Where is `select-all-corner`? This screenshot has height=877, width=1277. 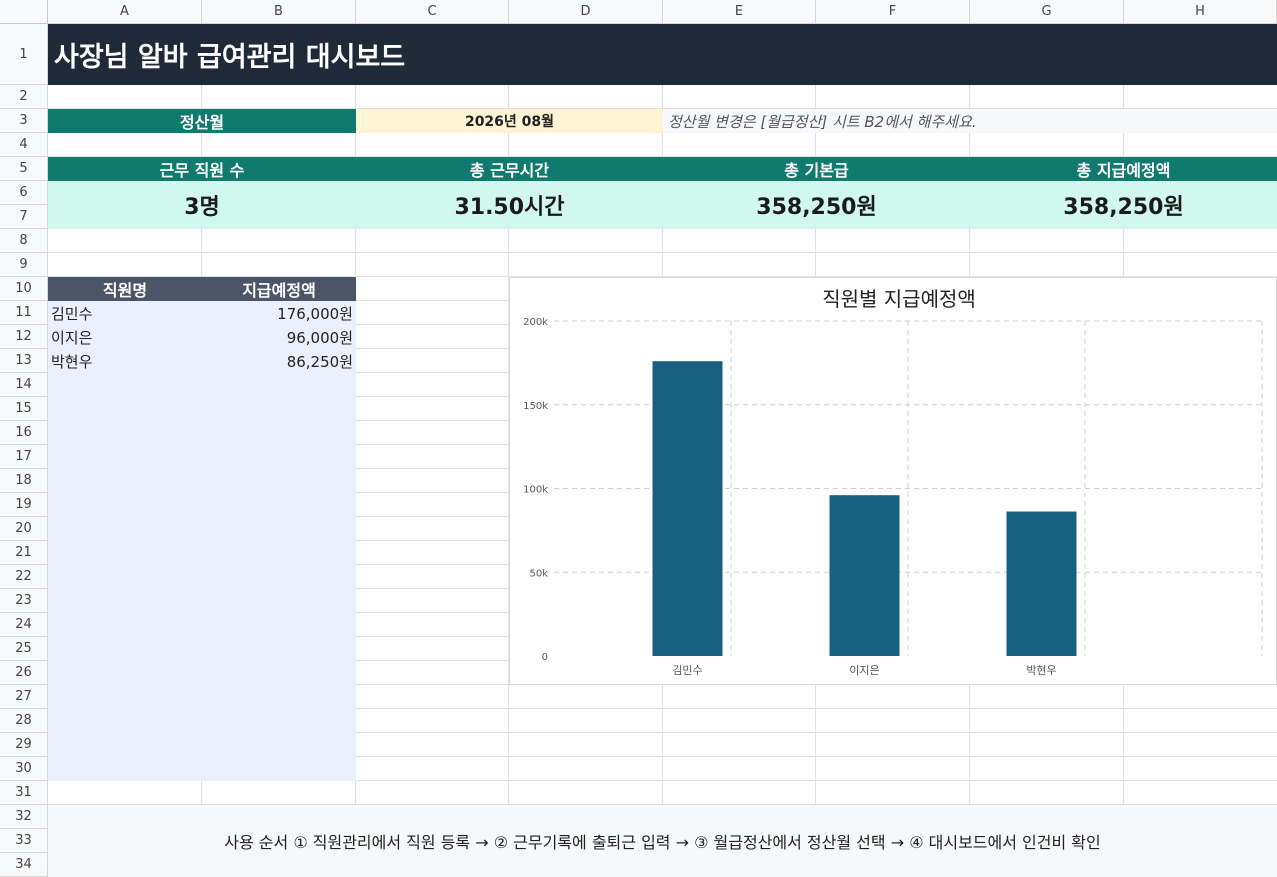 select-all-corner is located at coordinates (24, 12).